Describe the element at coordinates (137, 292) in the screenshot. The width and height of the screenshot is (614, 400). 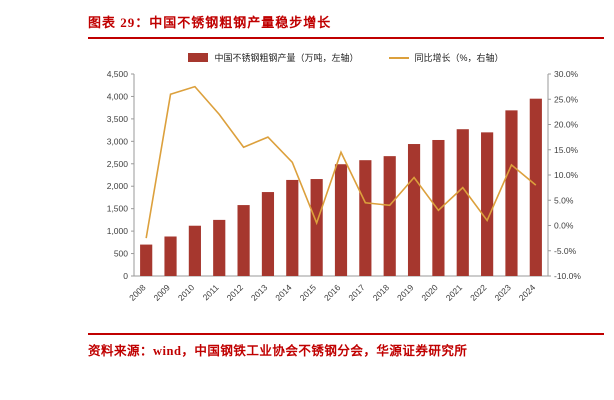
I see `svg-text: 2008` at that location.